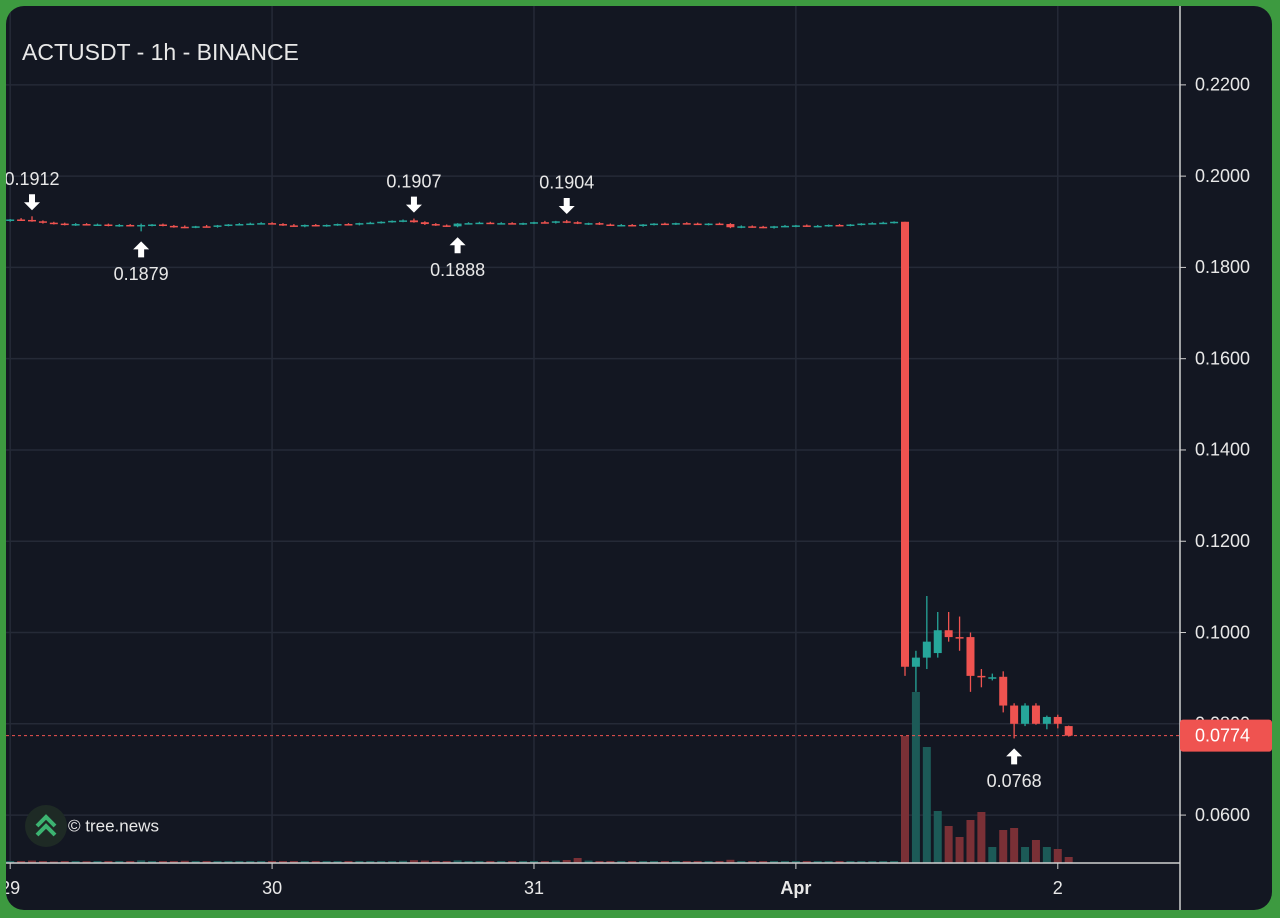 This screenshot has width=1280, height=918. What do you see at coordinates (46, 825) in the screenshot?
I see `logo-icon` at bounding box center [46, 825].